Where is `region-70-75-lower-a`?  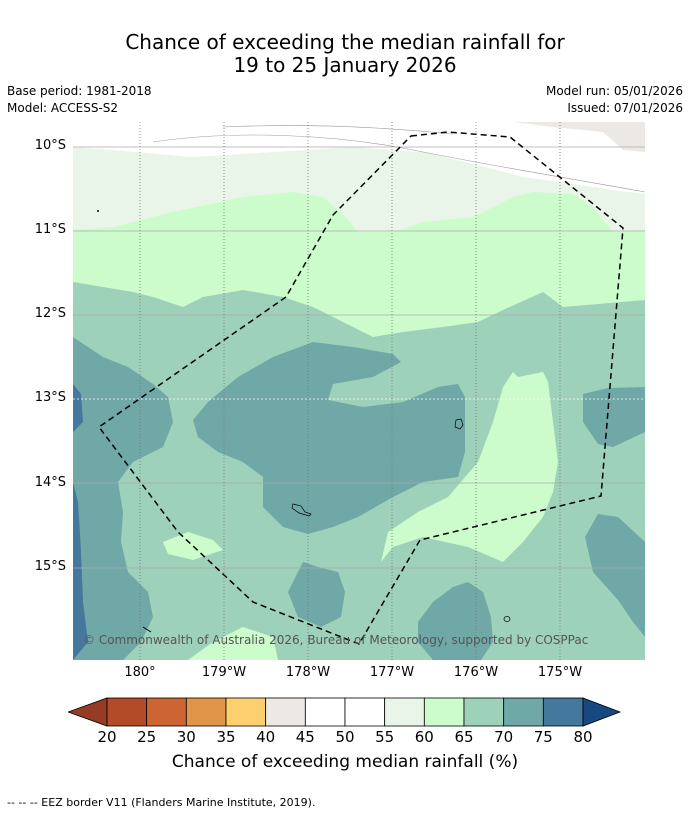
region-70-75-lower-a is located at coordinates (316, 594).